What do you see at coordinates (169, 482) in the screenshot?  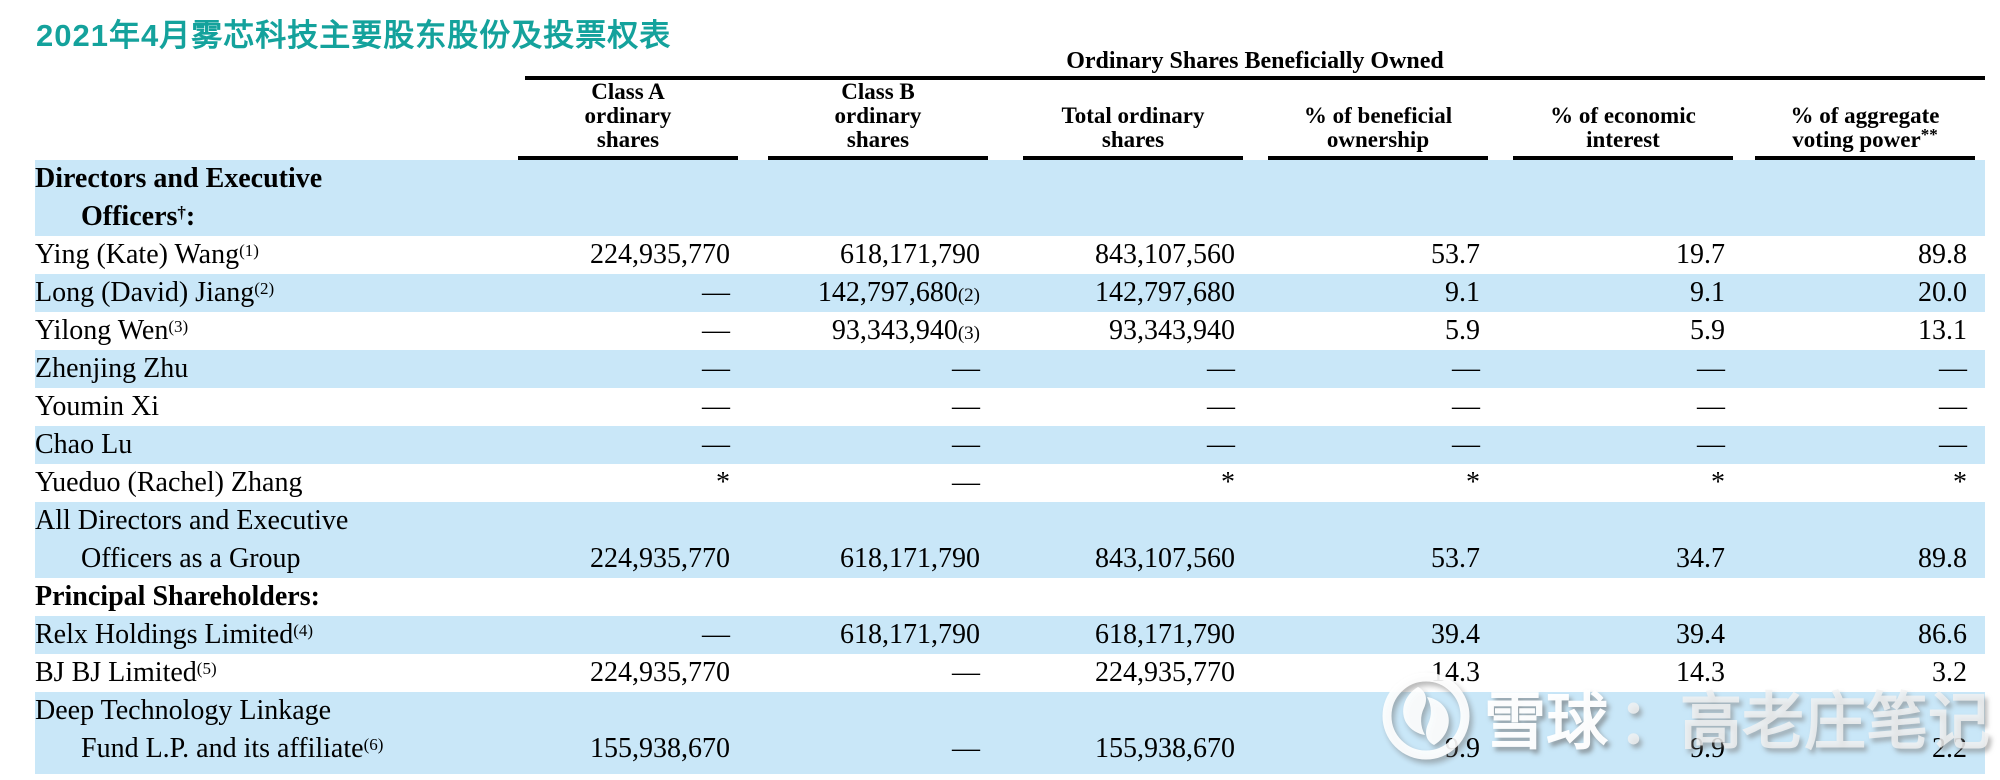 I see `shareholder-name: Yueduo (Rachel) Zhang` at bounding box center [169, 482].